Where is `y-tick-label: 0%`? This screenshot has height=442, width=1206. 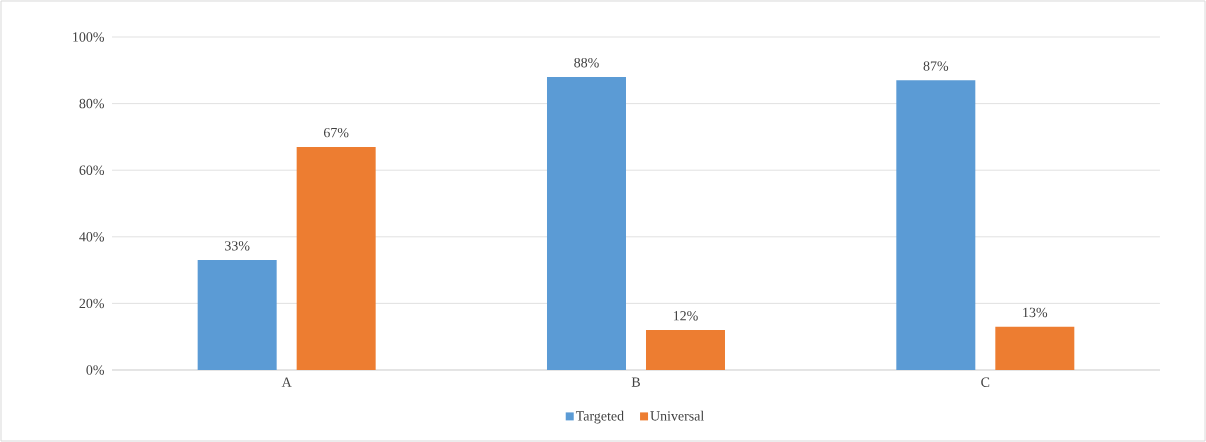 y-tick-label: 0% is located at coordinates (95, 370).